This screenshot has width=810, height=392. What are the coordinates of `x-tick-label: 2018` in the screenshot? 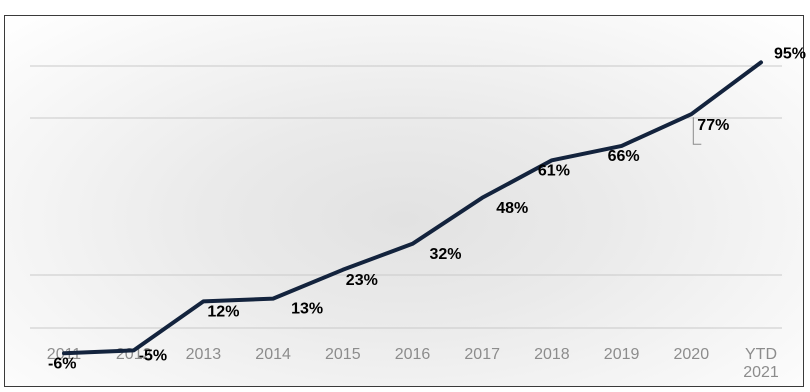 It's located at (552, 354).